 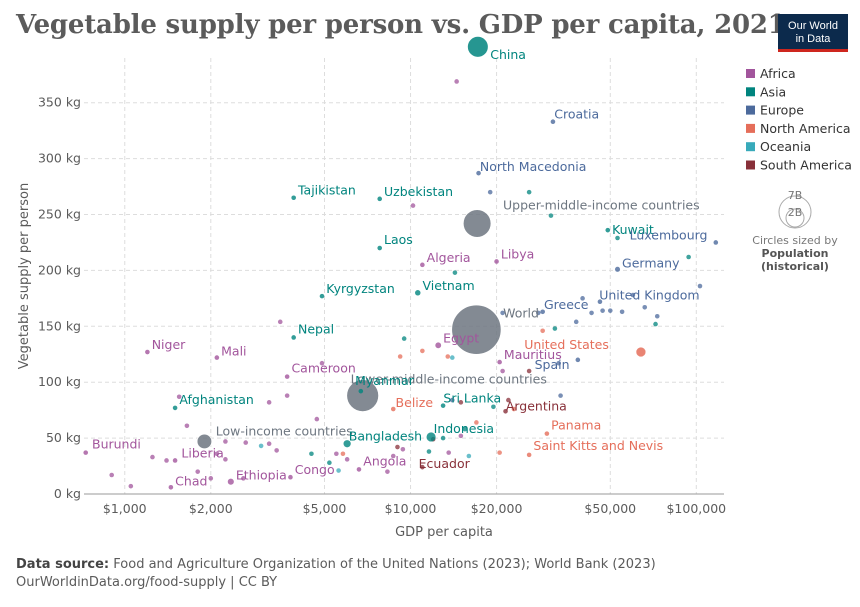 I want to click on point-libya, so click(x=496, y=261).